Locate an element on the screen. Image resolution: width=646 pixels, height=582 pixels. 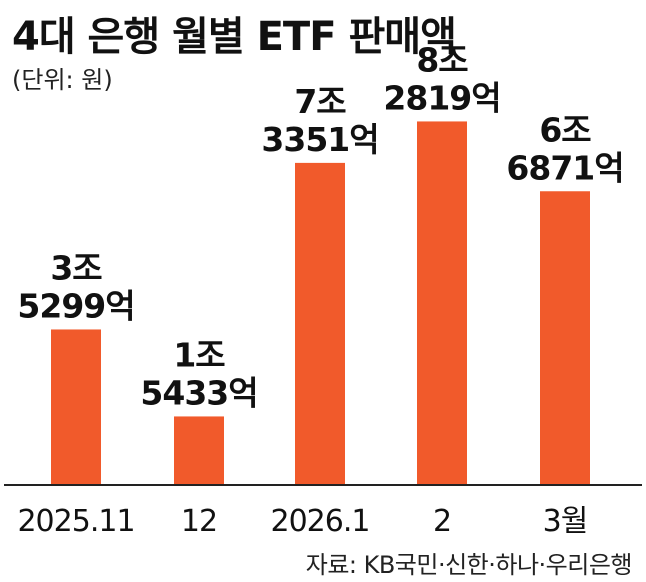
x-tick-label-2: 2 is located at coordinates (442, 521).